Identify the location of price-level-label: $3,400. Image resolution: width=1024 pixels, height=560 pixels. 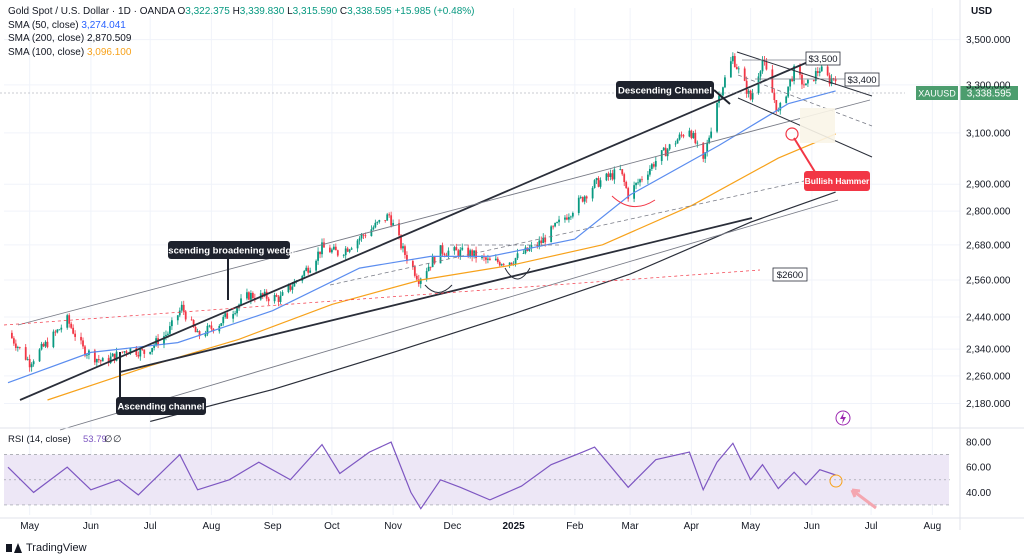
(862, 79).